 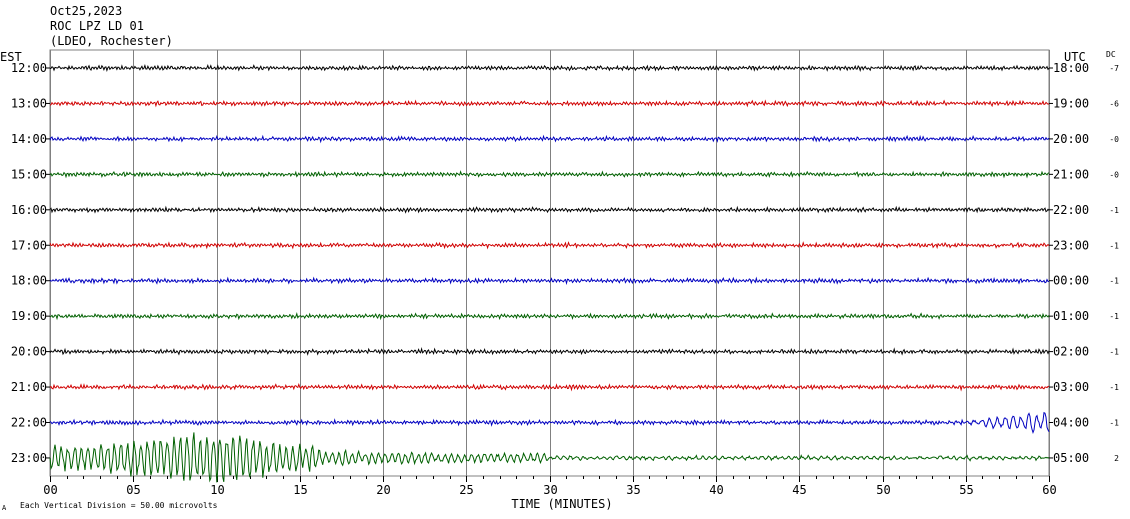 What do you see at coordinates (86, 11) in the screenshot?
I see `header-date: Oct25,2023` at bounding box center [86, 11].